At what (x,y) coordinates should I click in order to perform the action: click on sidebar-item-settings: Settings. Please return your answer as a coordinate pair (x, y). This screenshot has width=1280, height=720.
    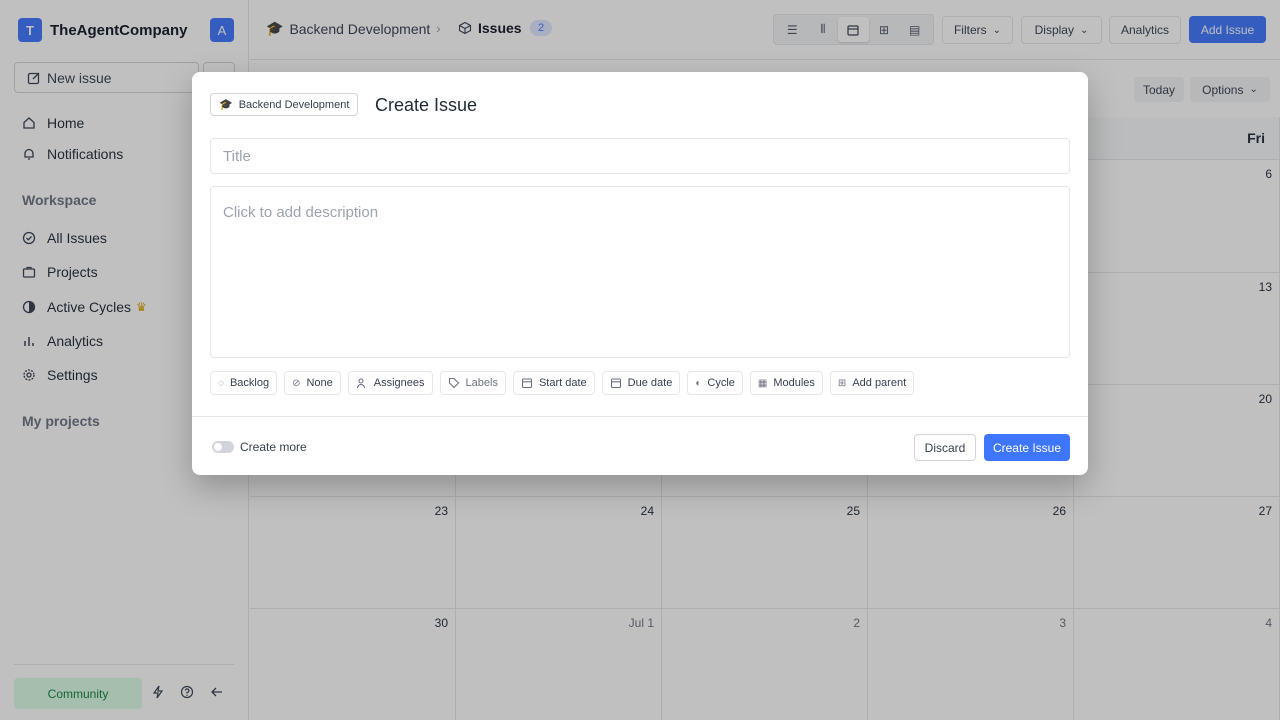
    Looking at the image, I should click on (60, 375).